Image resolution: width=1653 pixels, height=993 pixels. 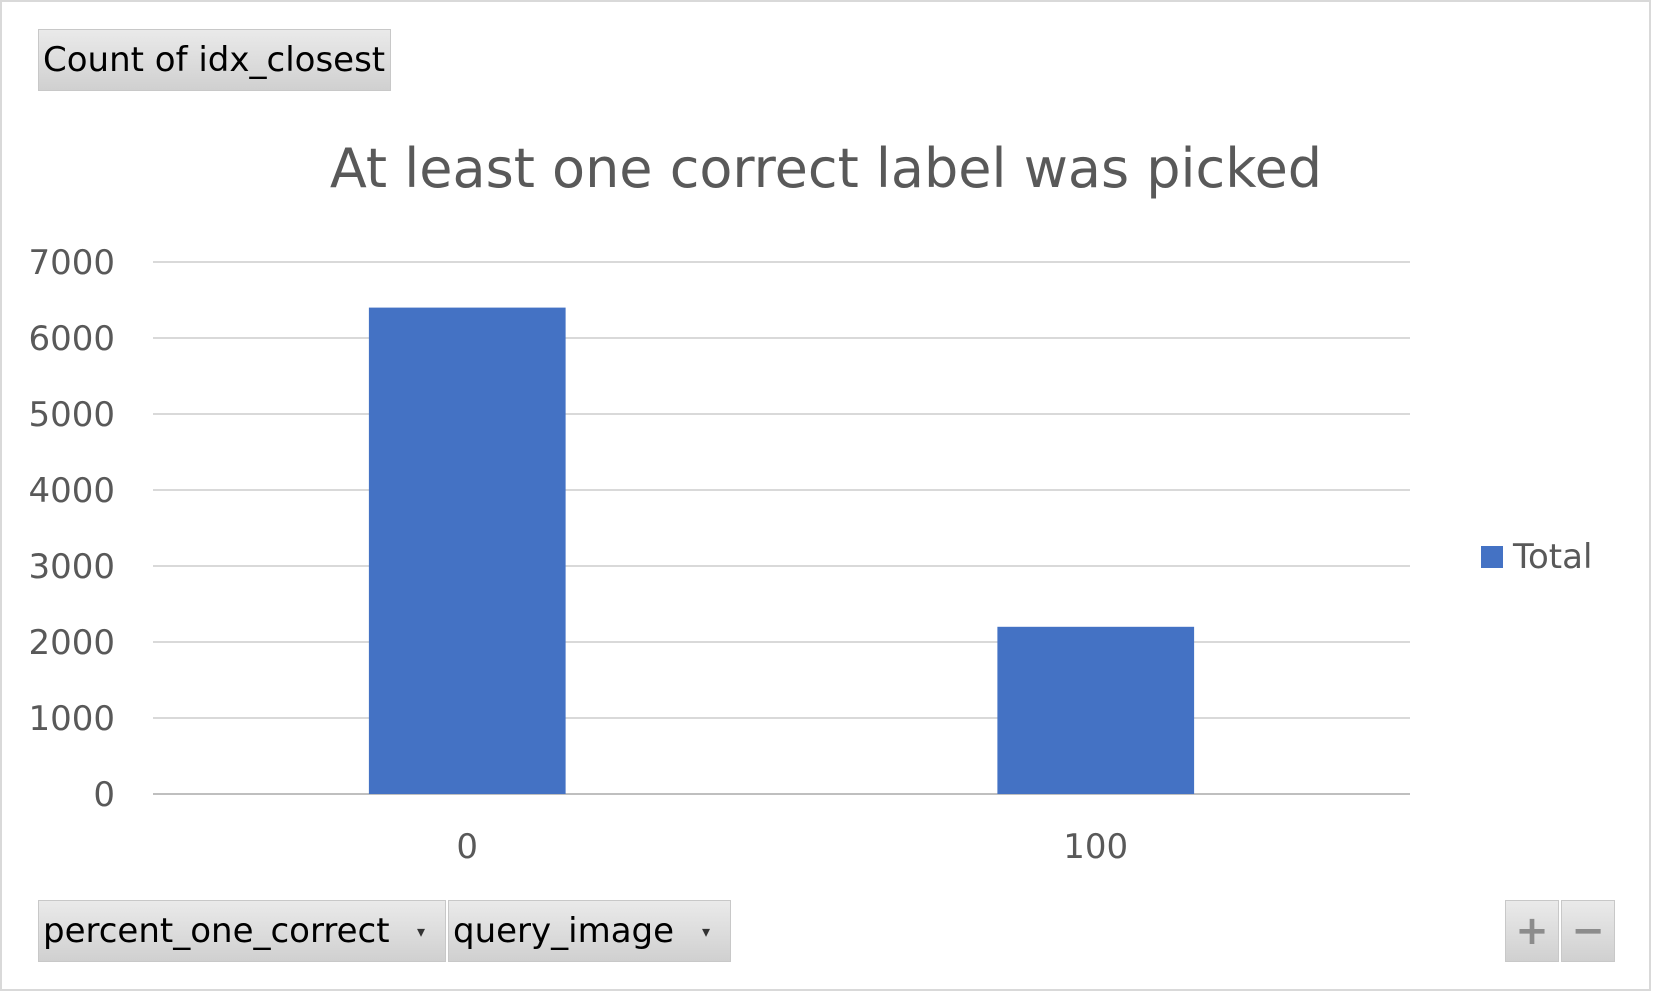 What do you see at coordinates (71, 529) in the screenshot?
I see `y-axis-ticks: 0 1000 2000 3000 4000 5000 6000 7000` at bounding box center [71, 529].